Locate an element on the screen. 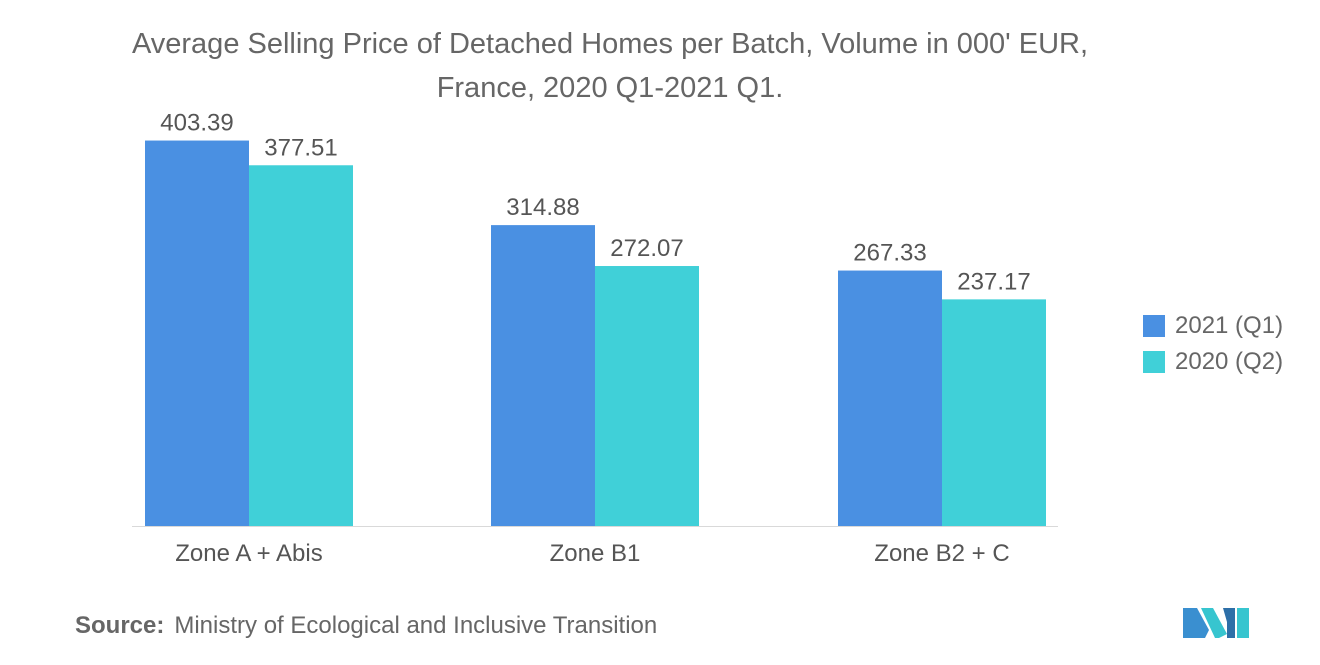 This screenshot has height=665, width=1320. data-label-1-1: 272.07 is located at coordinates (646, 248).